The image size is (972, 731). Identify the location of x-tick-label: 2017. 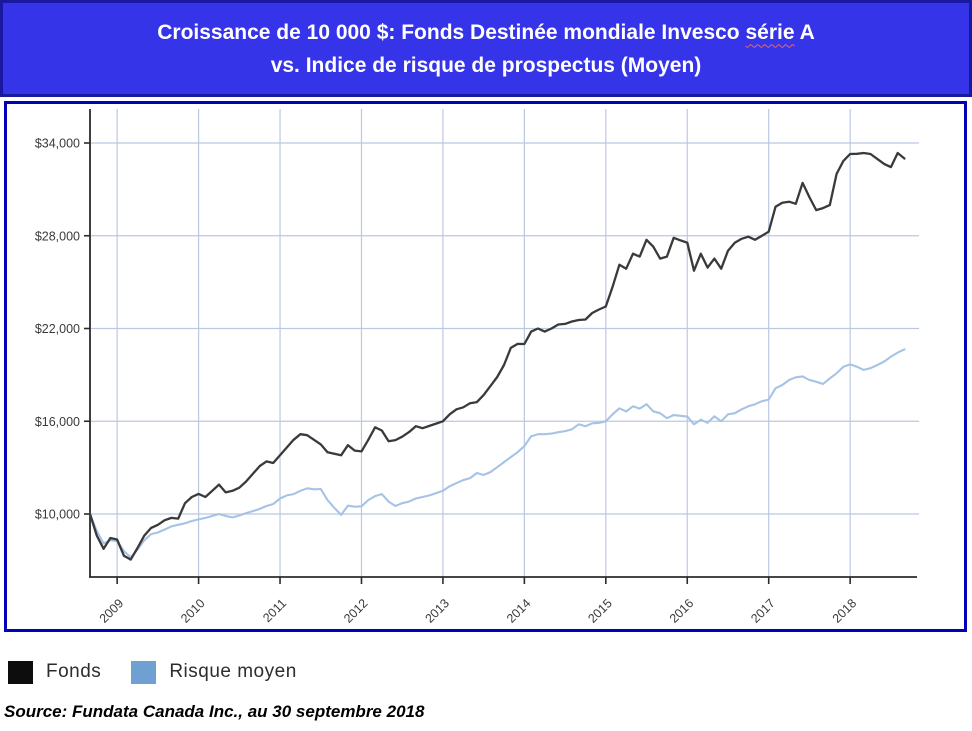
(763, 611).